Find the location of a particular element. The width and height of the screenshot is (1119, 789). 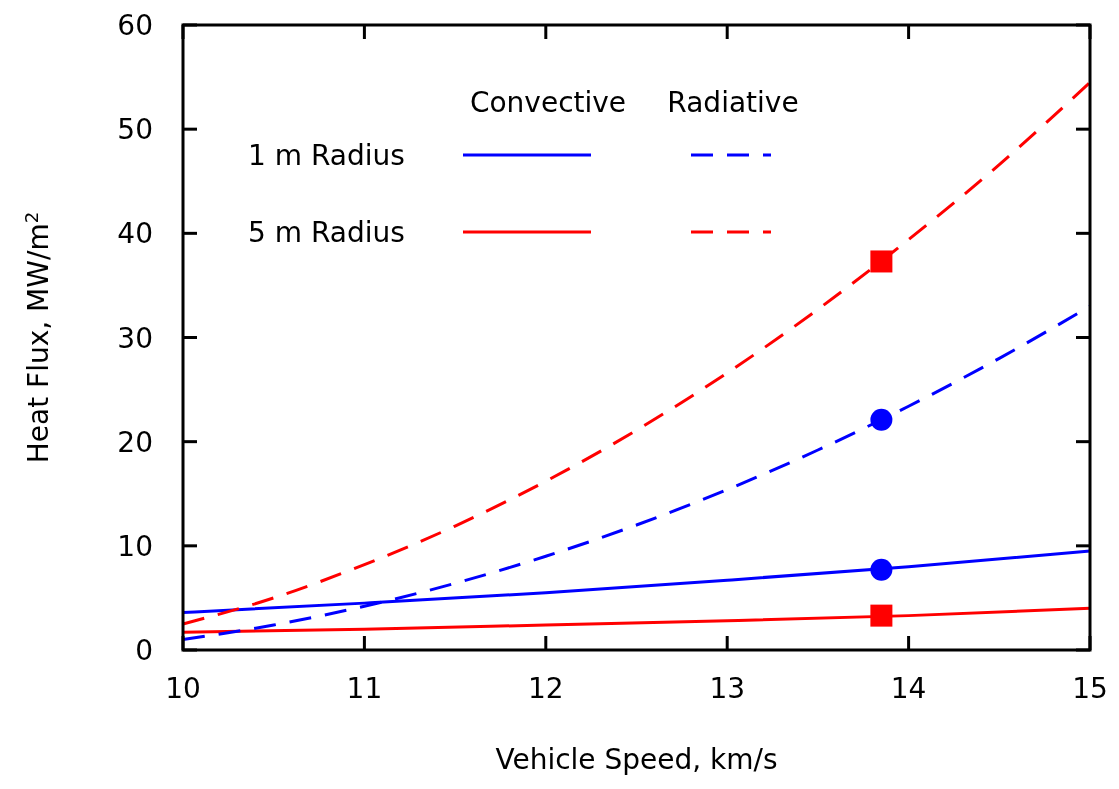

y-tick-label: 50 is located at coordinates (135, 130).